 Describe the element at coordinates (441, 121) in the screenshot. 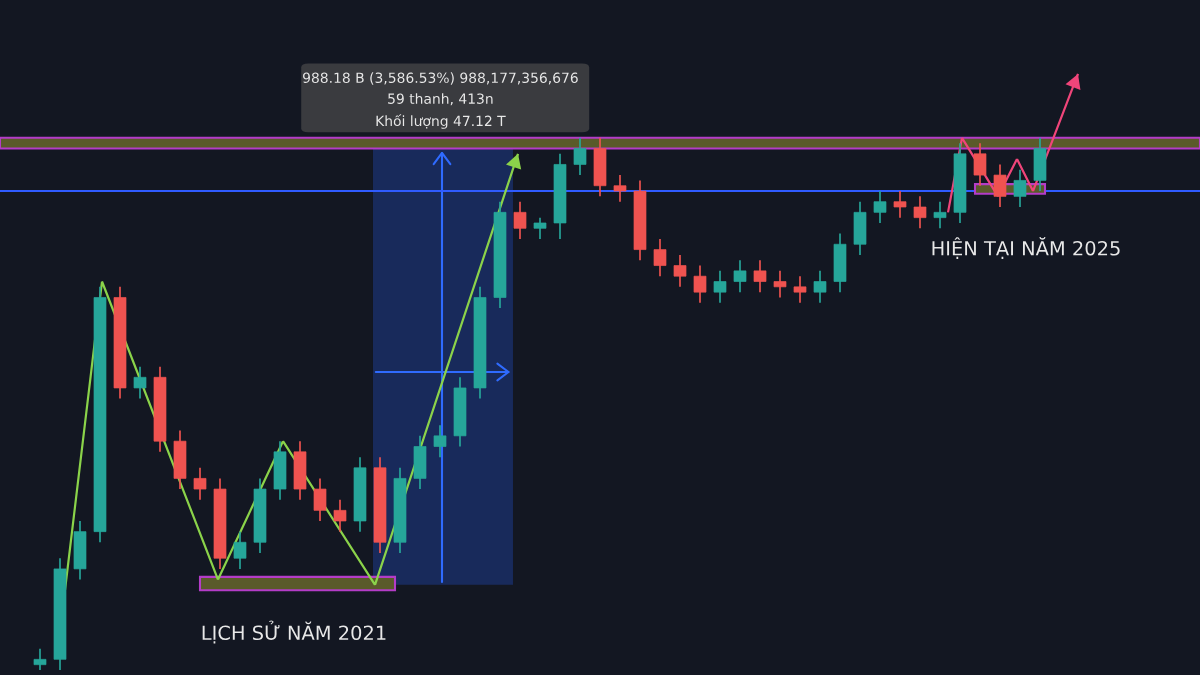

I see `text: Khối lượng 47.12 T` at that location.